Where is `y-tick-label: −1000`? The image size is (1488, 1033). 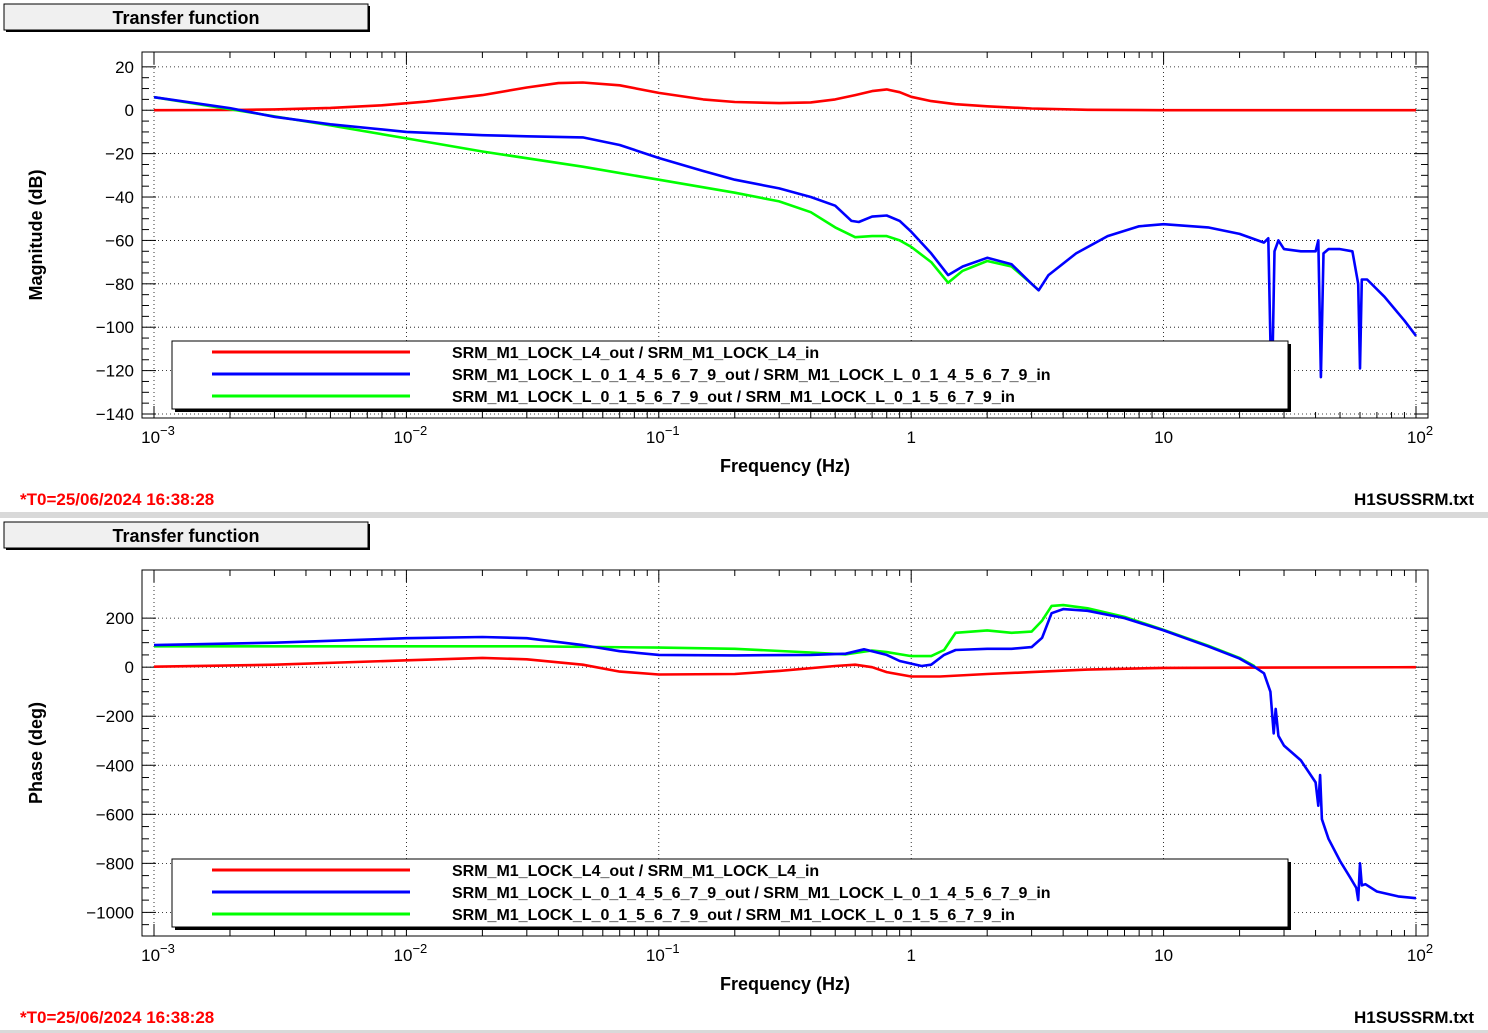 y-tick-label: −1000 is located at coordinates (110, 912).